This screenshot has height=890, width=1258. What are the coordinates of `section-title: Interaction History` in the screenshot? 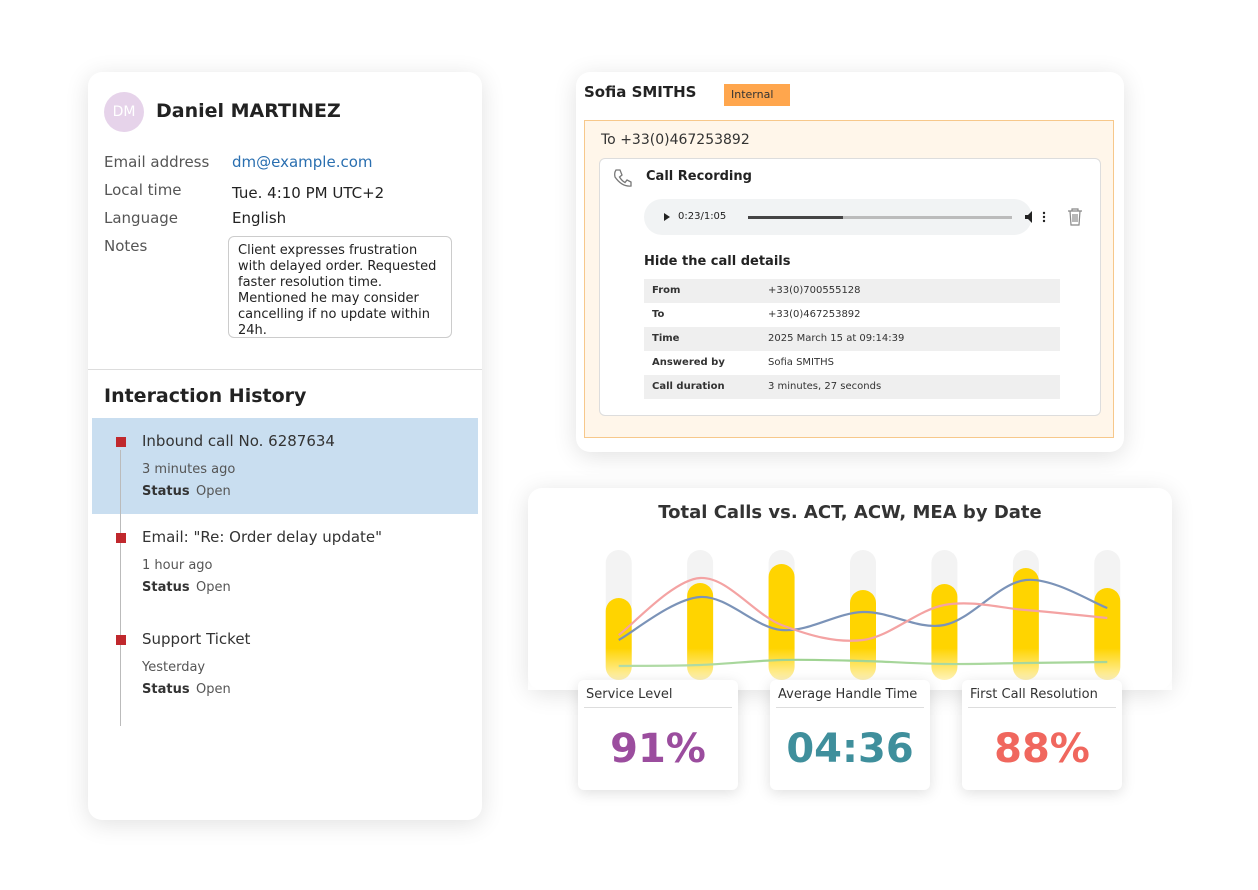 It's located at (205, 396).